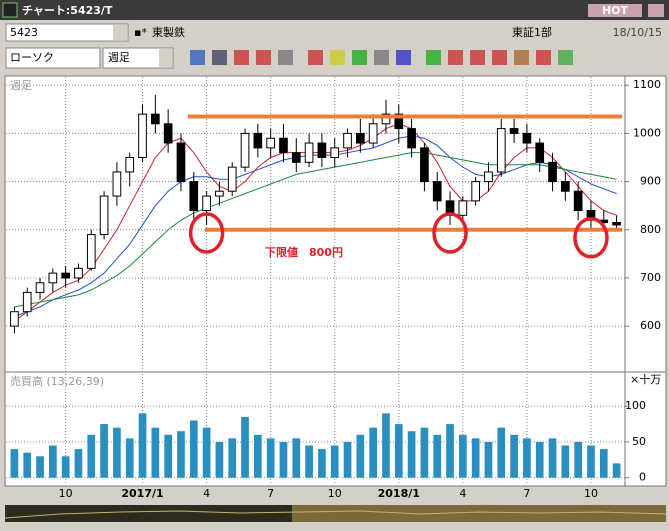 Image resolution: width=669 pixels, height=531 pixels. I want to click on period-select, so click(138, 58).